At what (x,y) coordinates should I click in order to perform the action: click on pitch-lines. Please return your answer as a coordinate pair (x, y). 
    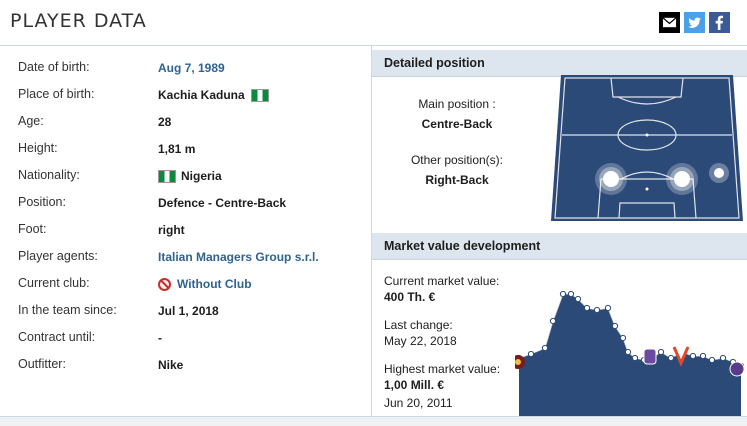
    Looking at the image, I should click on (647, 148).